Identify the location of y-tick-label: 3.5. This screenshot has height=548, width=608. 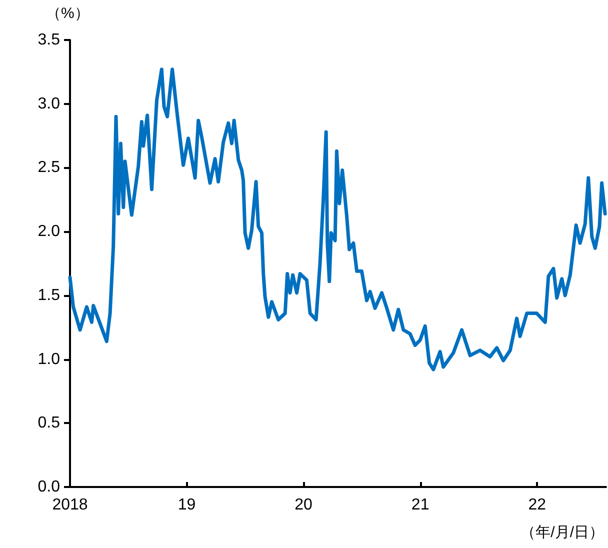
(49, 40).